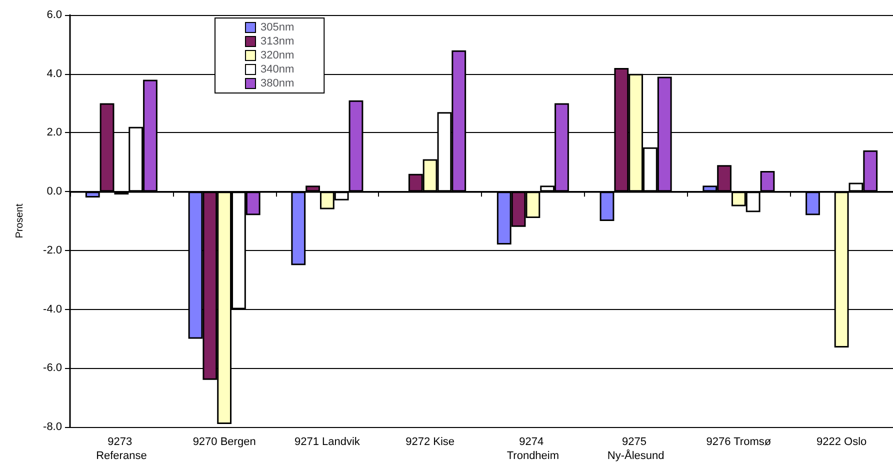 This screenshot has width=893, height=473. I want to click on y-tick-label: 0.0, so click(54, 192).